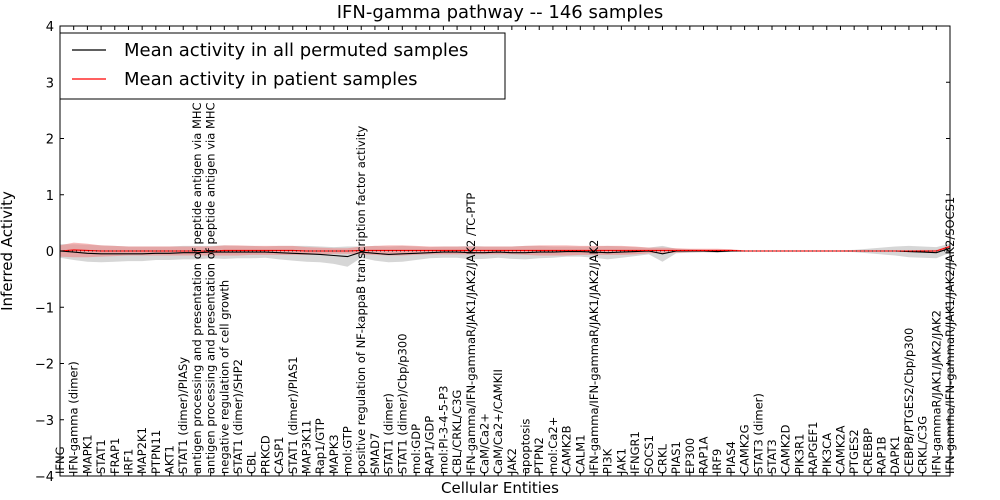  Describe the element at coordinates (882, 455) in the screenshot. I see `x-category-label: RAP1B` at that location.